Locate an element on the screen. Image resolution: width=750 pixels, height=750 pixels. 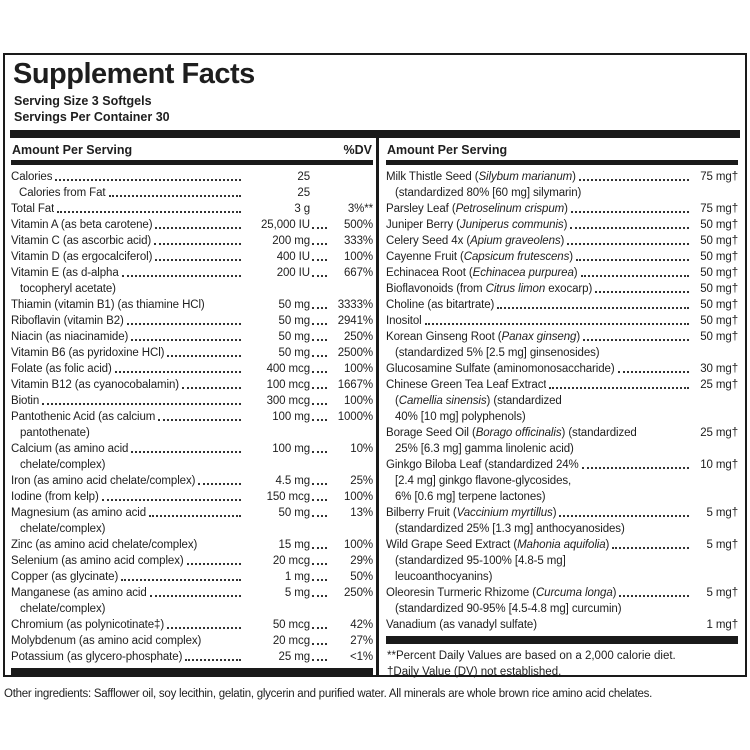
ingredient-name-continuation: (Camellia sinensis) (standardized is located at coordinates (478, 401).